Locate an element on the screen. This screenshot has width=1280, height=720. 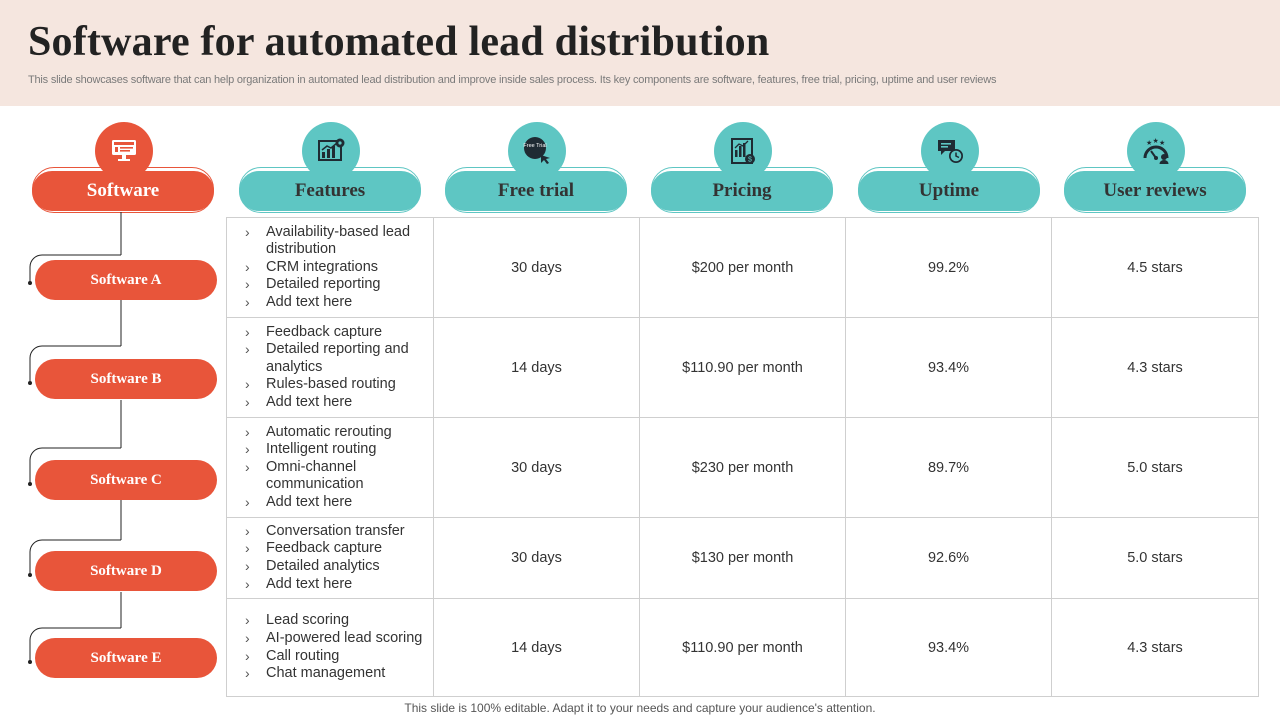
free-trial-icon: Free Trial is located at coordinates (536, 150).